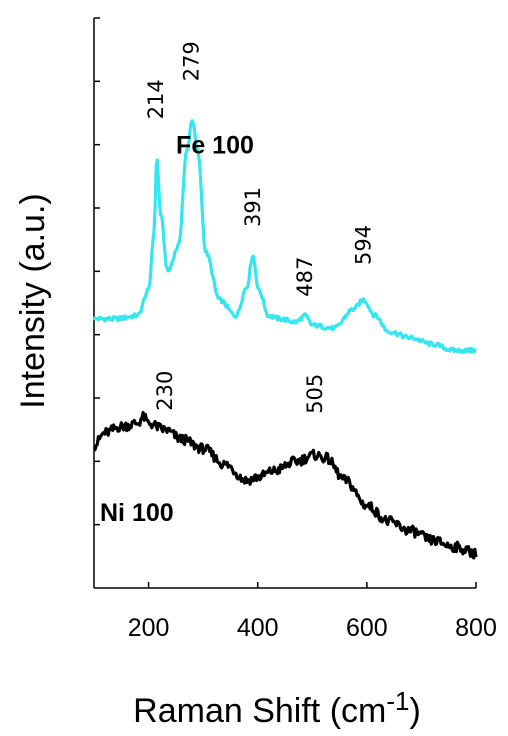 The image size is (508, 736). Describe the element at coordinates (253, 207) in the screenshot. I see `peak-label: 391` at that location.